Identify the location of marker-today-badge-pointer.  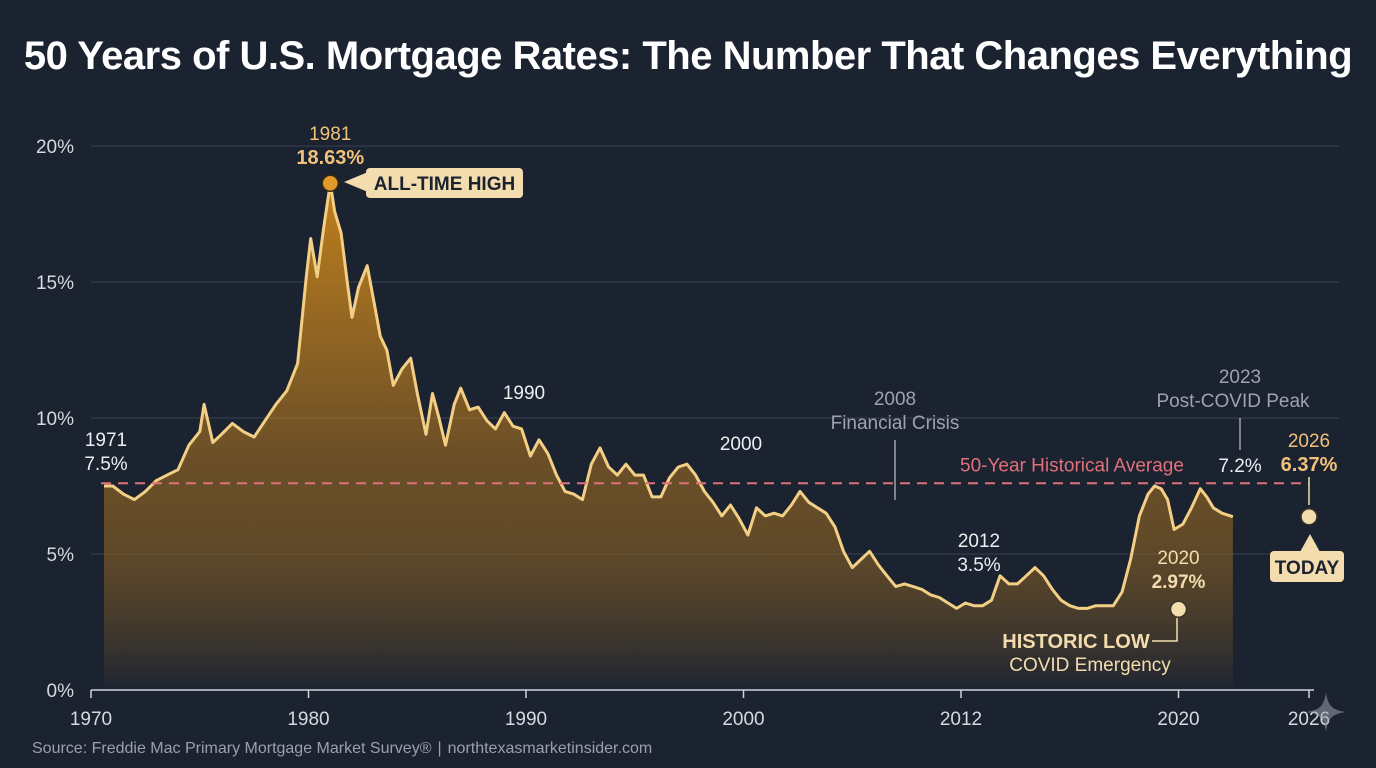
(1310, 543).